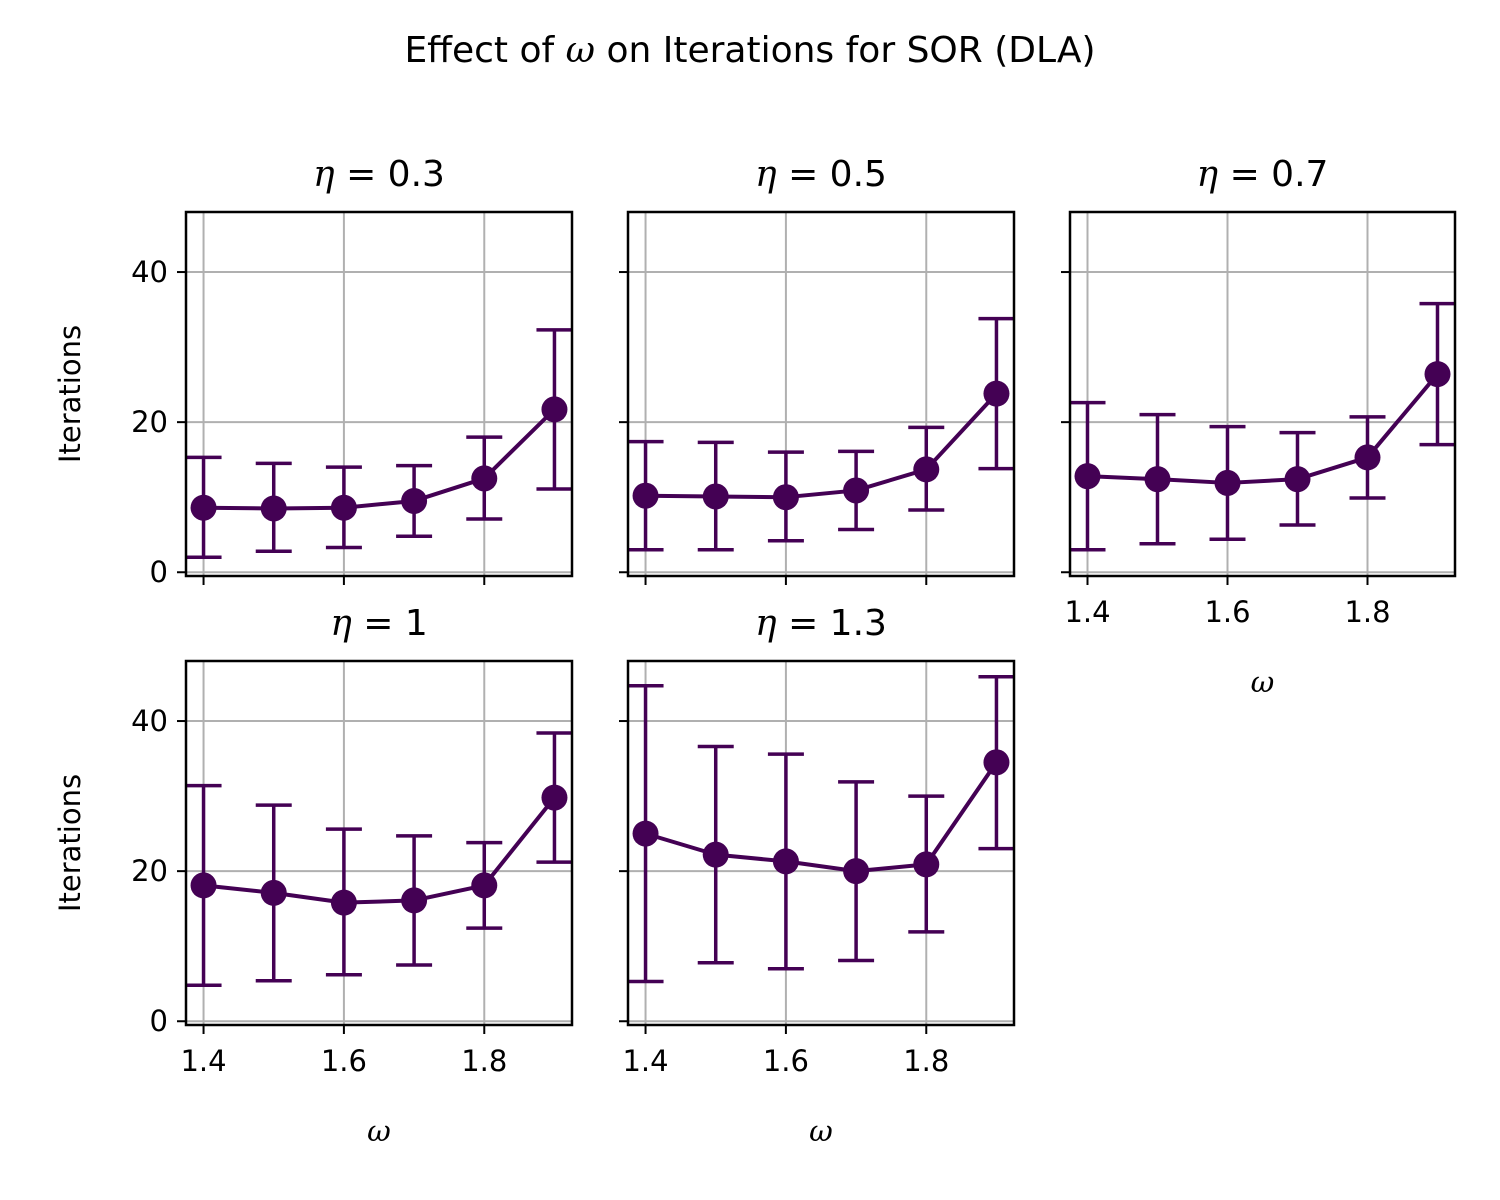 The image size is (1500, 1200). Describe the element at coordinates (821, 174) in the screenshot. I see `subplot-title: η = 0.5` at that location.